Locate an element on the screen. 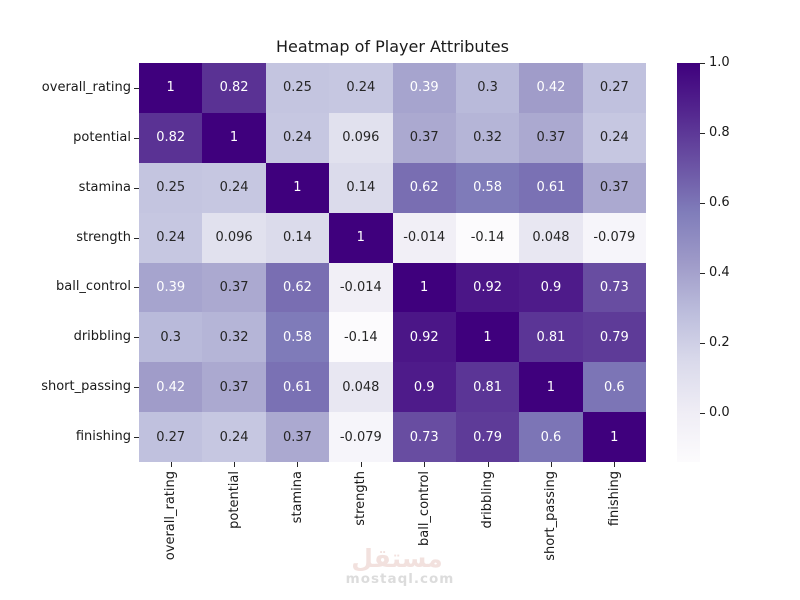 The width and height of the screenshot is (800, 600). chart-title: Heatmap of Player Attributes is located at coordinates (392, 46).